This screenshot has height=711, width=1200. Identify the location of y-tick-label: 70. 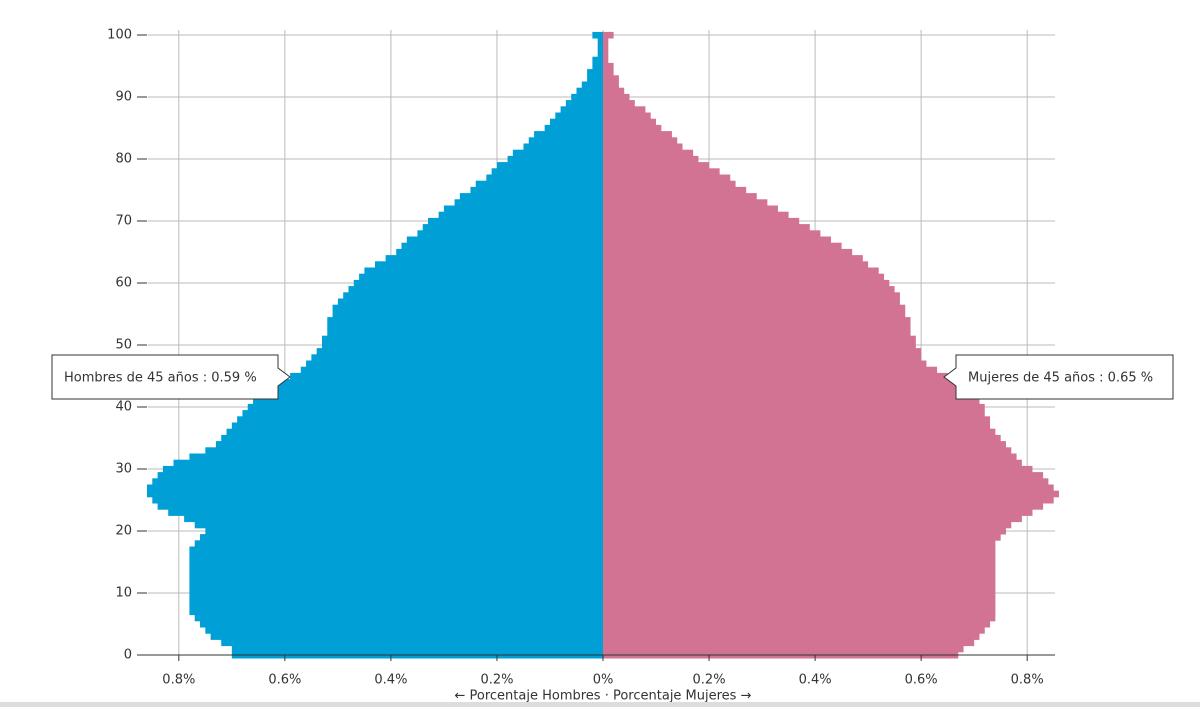
(123, 221).